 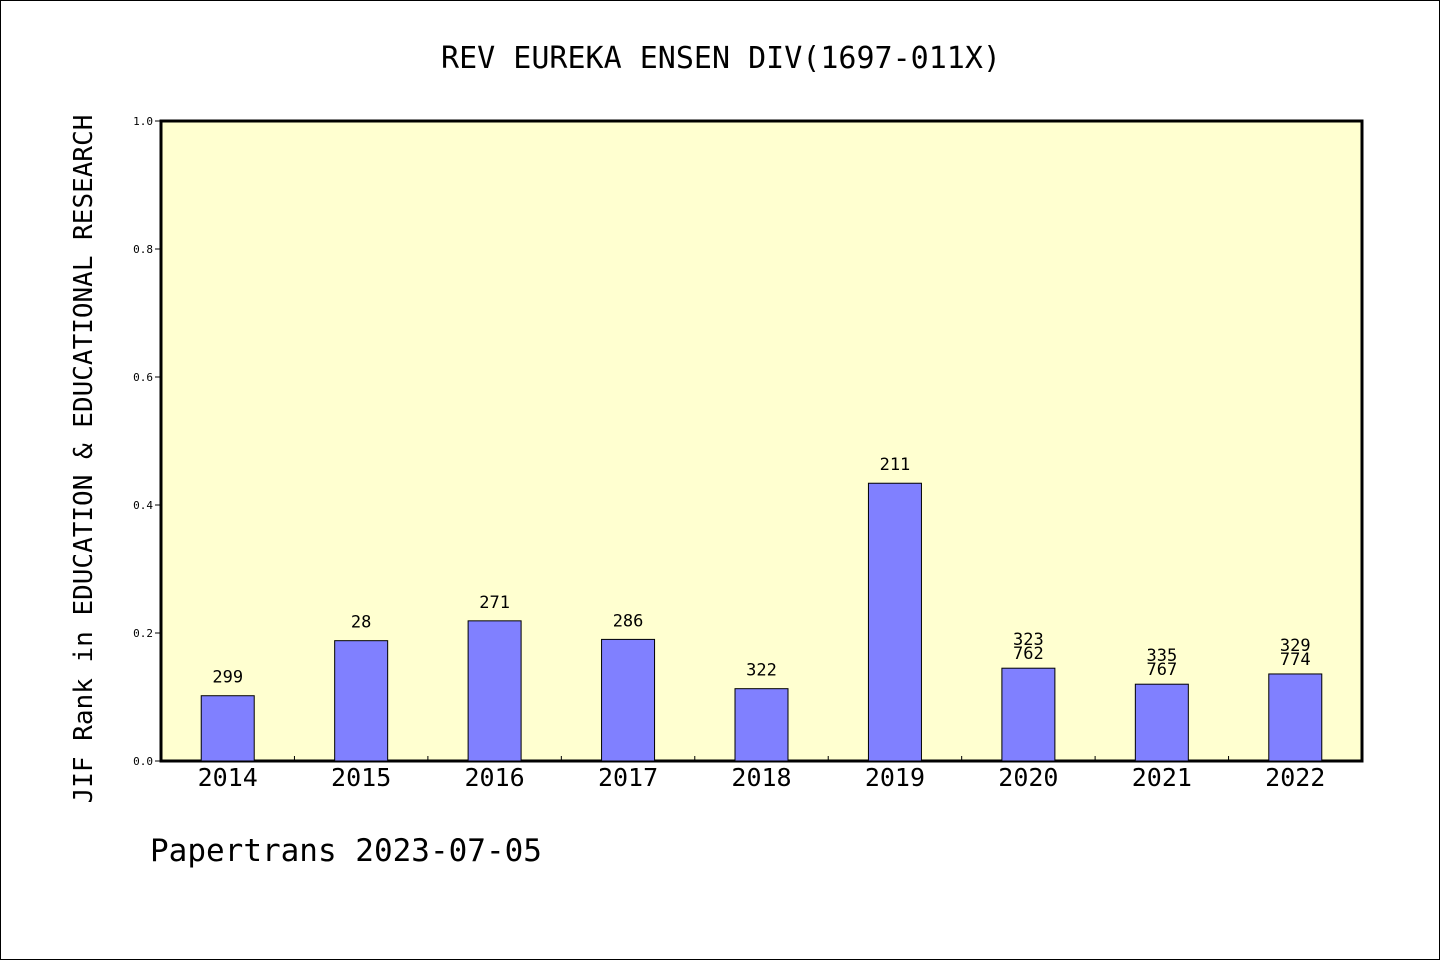 I want to click on data-label: 335, so click(x=1161, y=656).